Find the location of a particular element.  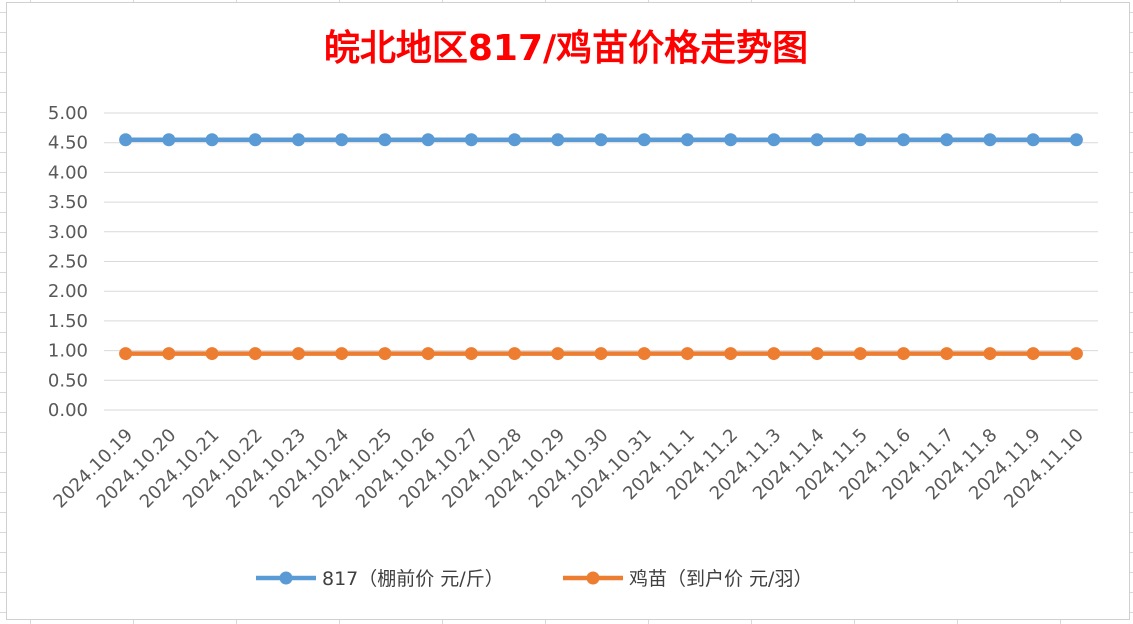

legend-item-1: 817（棚前价 元/斤） is located at coordinates (380, 579).